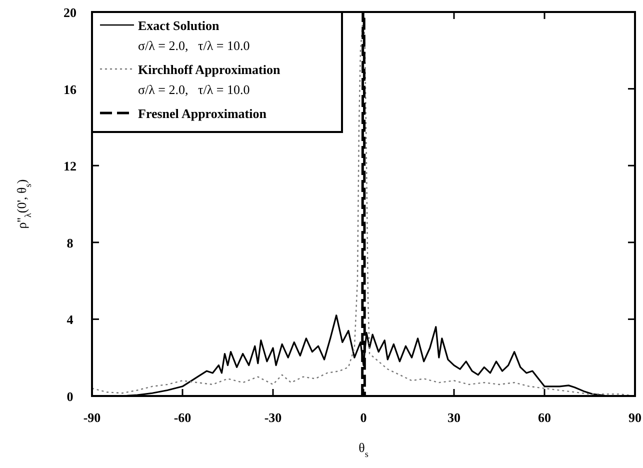  What do you see at coordinates (92, 417) in the screenshot?
I see `x-tick-label: -90` at bounding box center [92, 417].